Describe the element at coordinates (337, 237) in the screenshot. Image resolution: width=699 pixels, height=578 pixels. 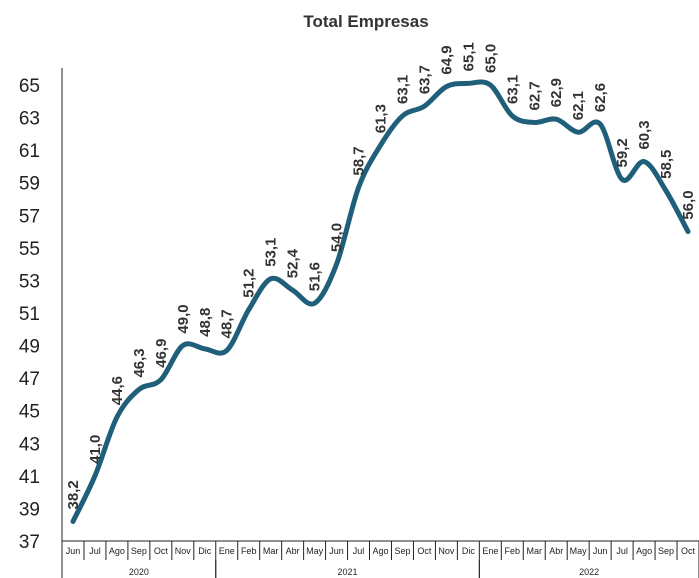
I see `data-label: 54,0` at that location.